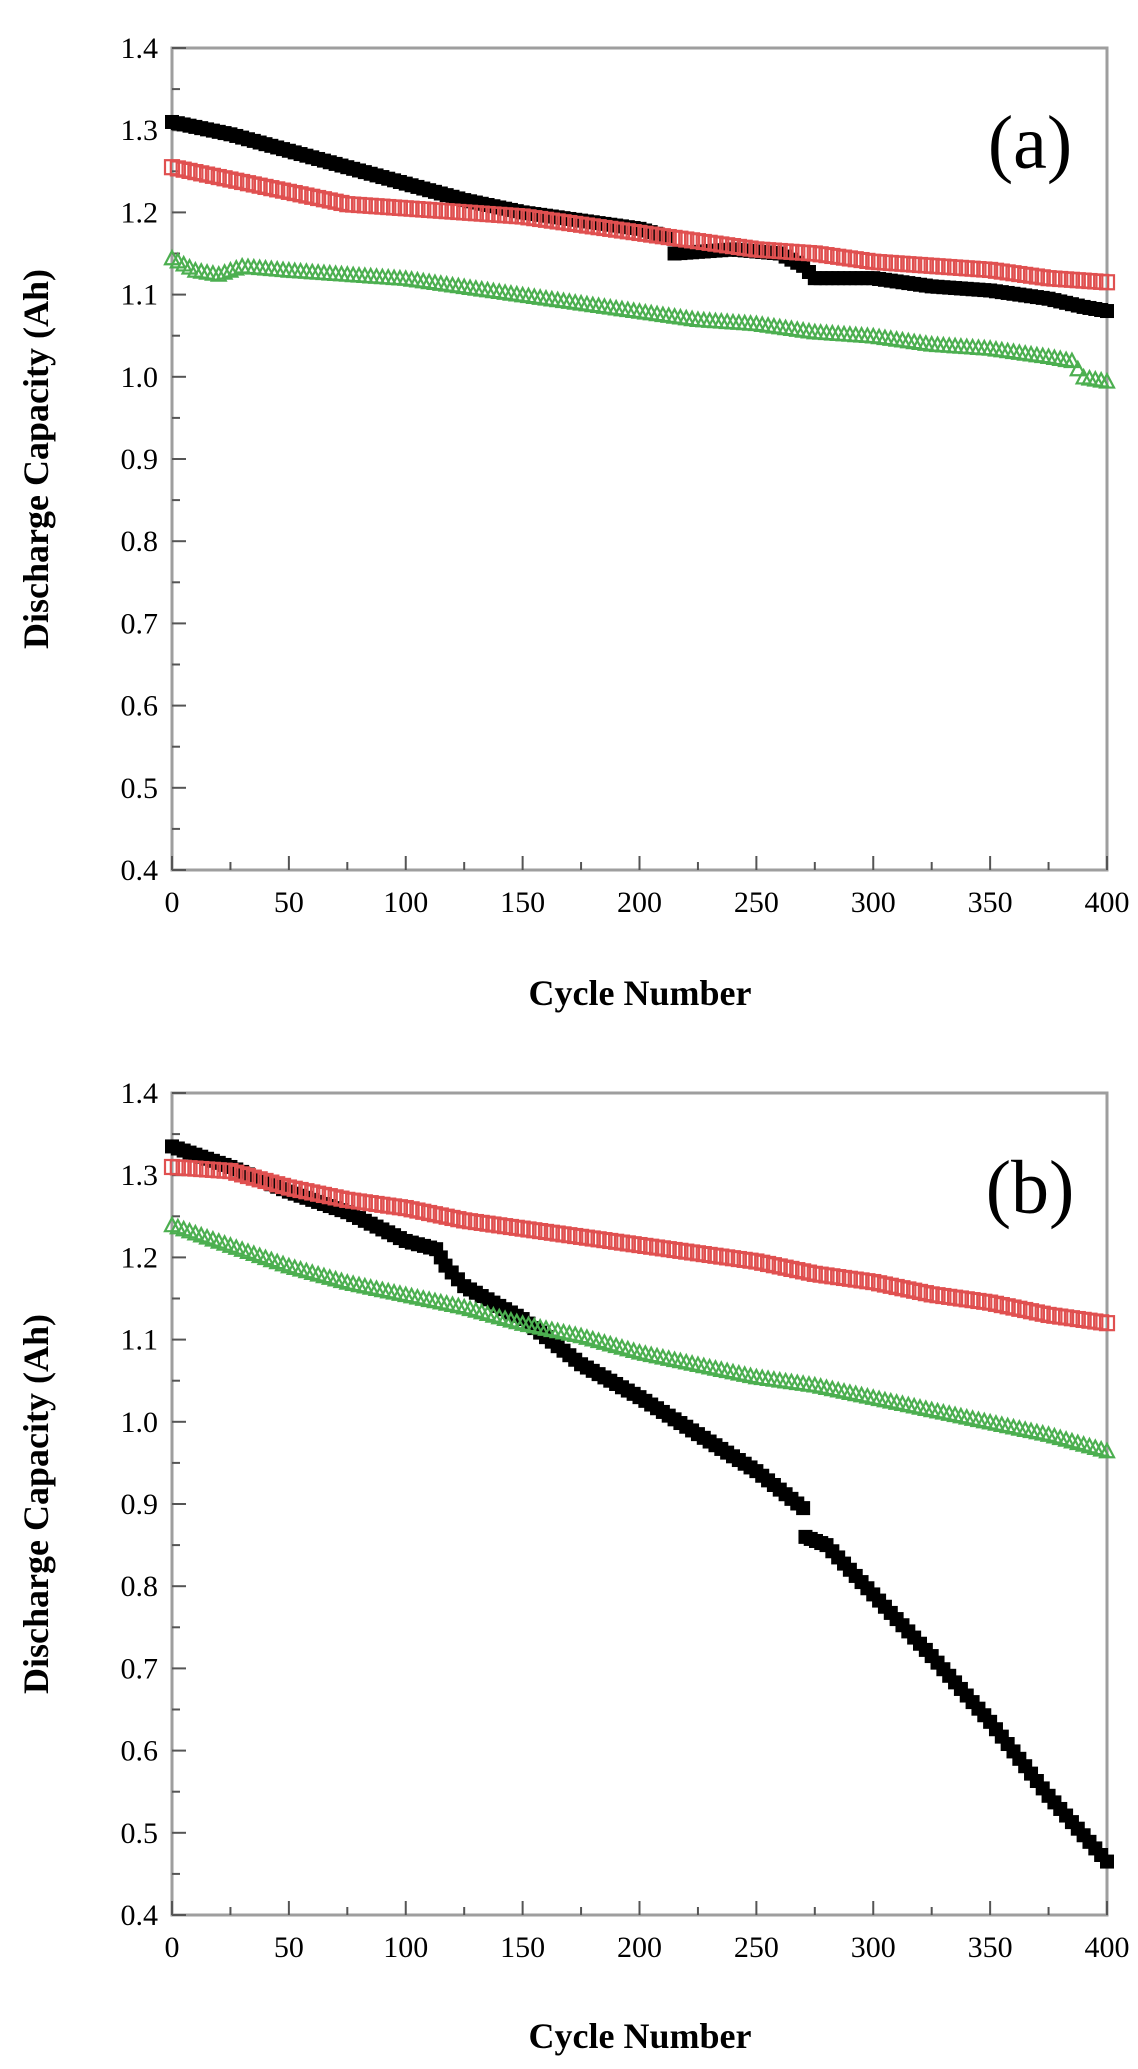 The image size is (1138, 2069). I want to click on panel-a-ytick-label-0.4: 0.4, so click(140, 870).